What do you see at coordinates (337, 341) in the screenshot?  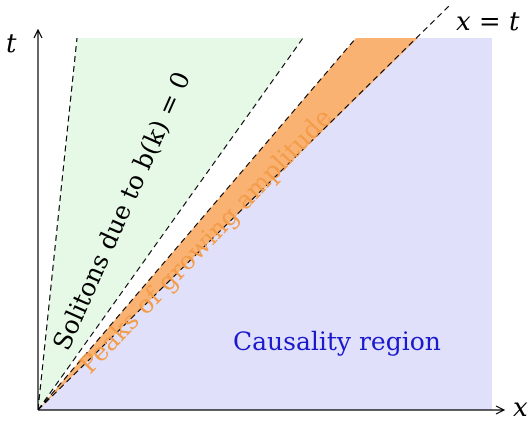 I see `causality-region-label: Causality region` at bounding box center [337, 341].